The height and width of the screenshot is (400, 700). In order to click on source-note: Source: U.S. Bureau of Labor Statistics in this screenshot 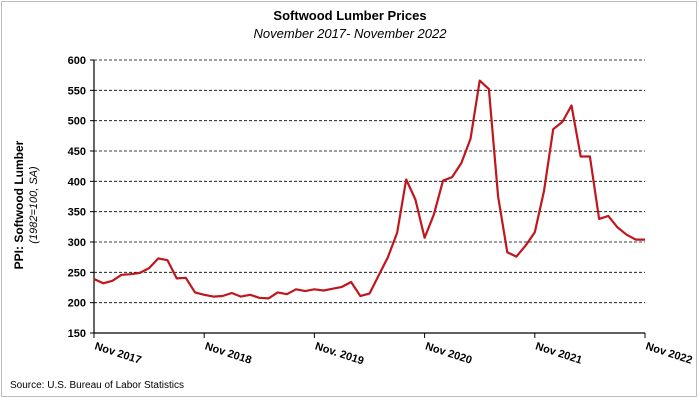, I will do `click(97, 385)`.